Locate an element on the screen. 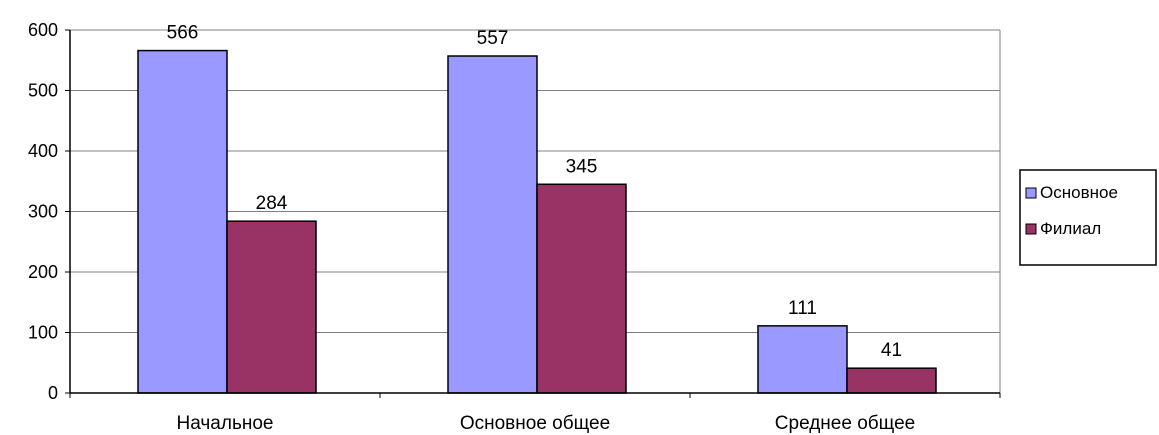  y-tick-label: 300 is located at coordinates (43, 212).